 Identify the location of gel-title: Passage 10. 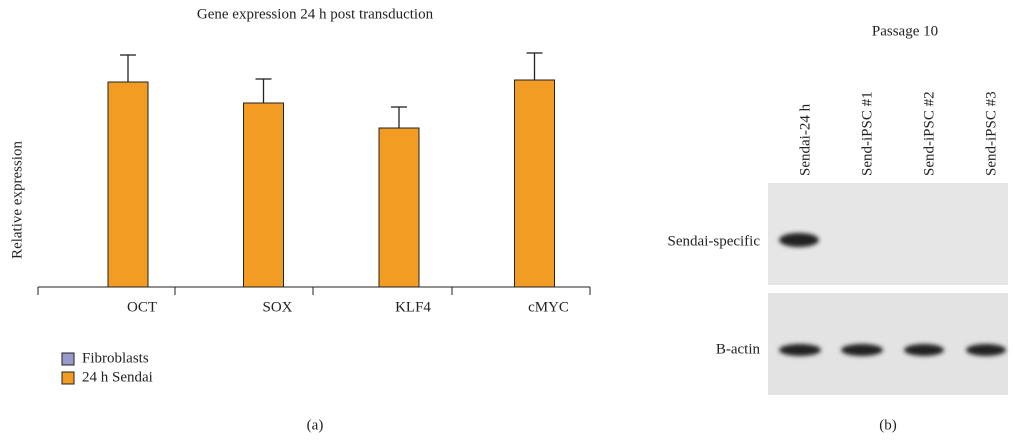
(905, 31).